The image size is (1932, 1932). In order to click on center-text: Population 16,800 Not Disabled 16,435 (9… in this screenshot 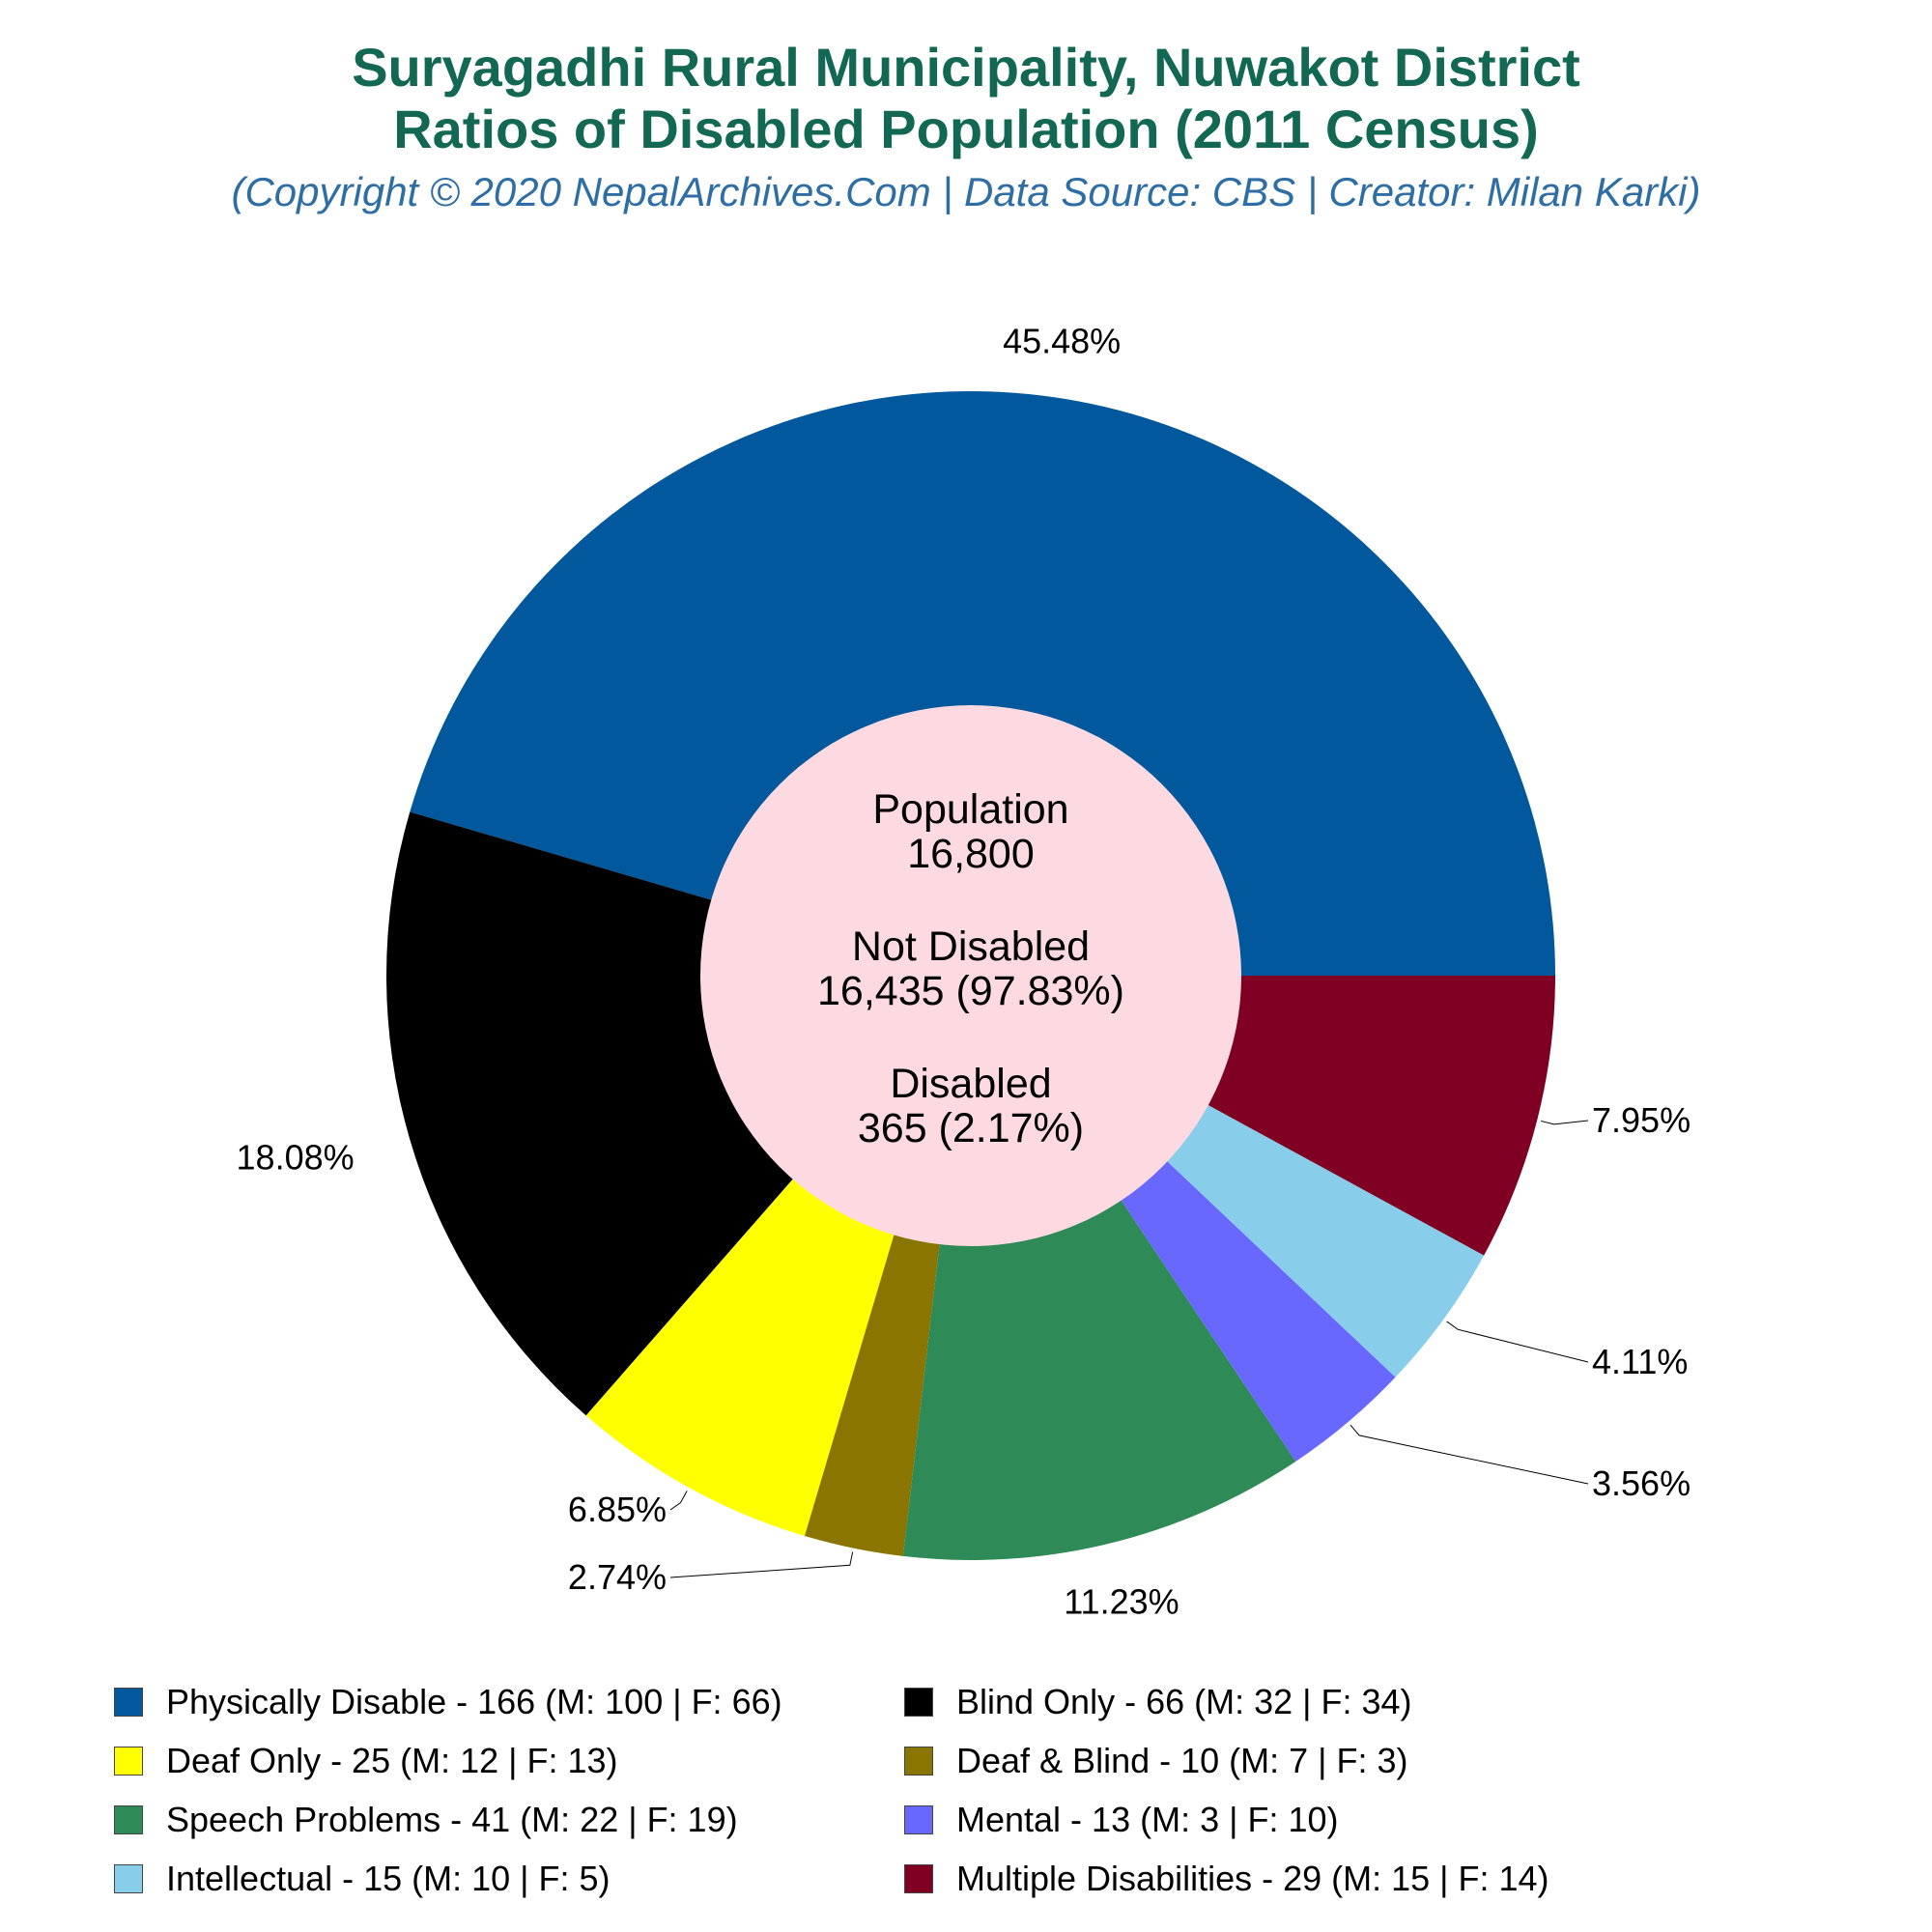, I will do `click(970, 968)`.